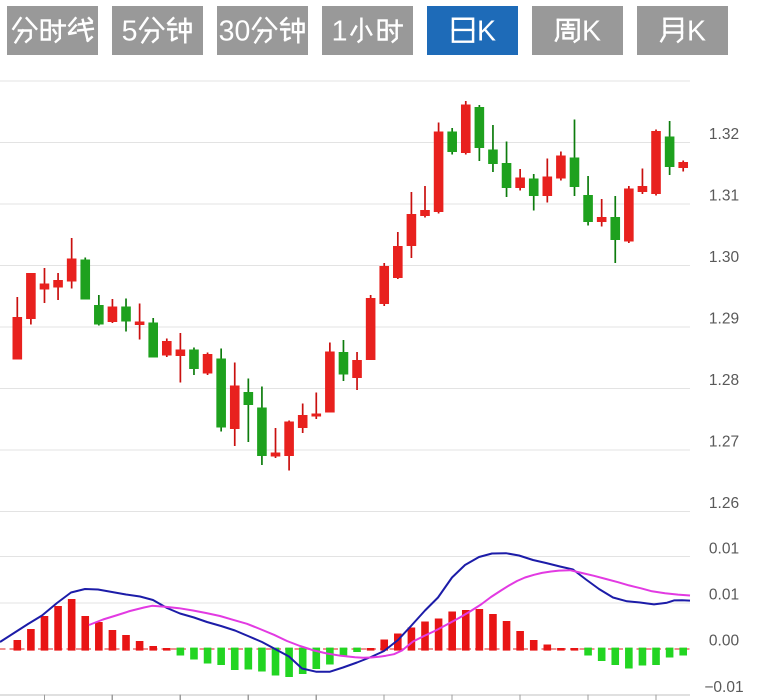 The image size is (764, 700). Describe the element at coordinates (724, 257) in the screenshot. I see `svg-text: 1.30` at that location.